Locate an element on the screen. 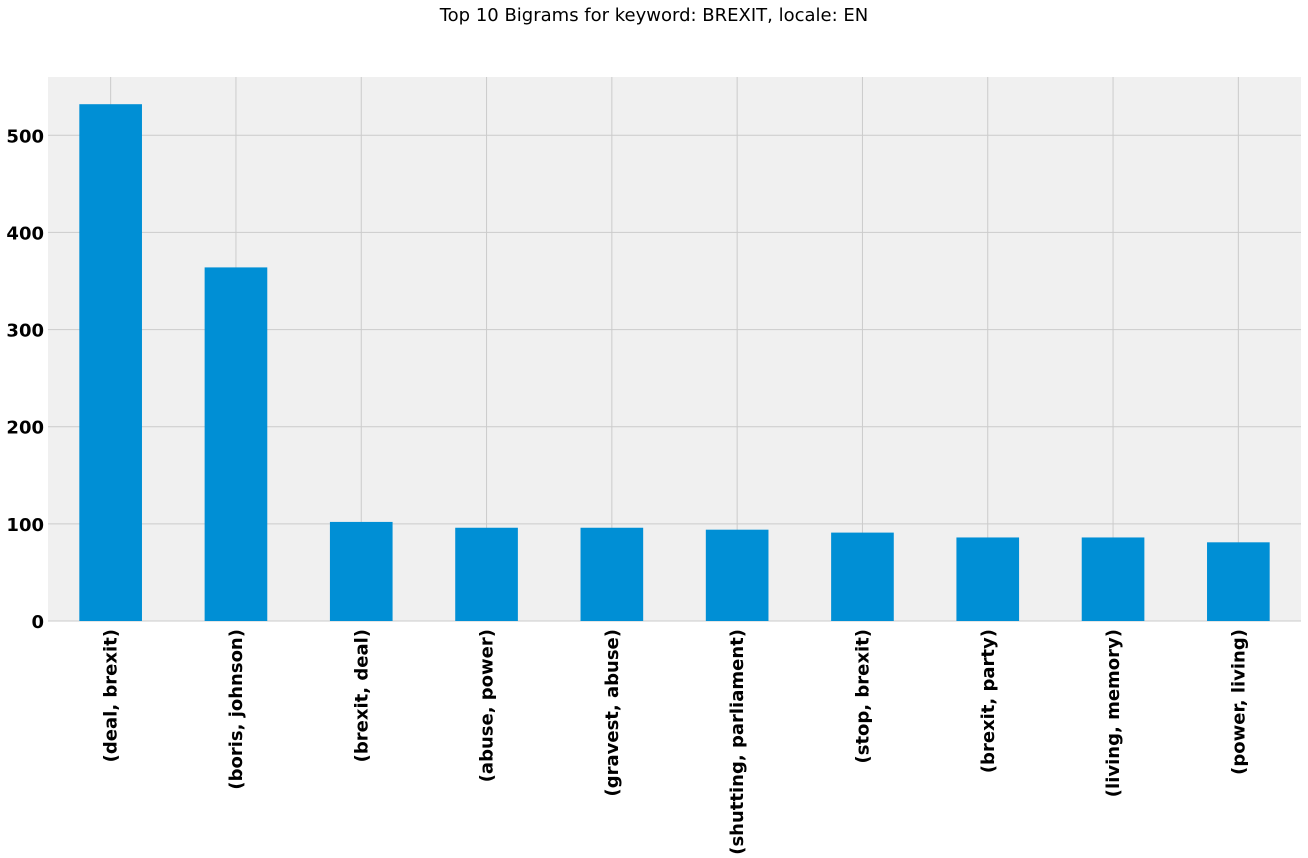 Image resolution: width=1308 pixels, height=858 pixels. x-tick-label: (boris, johnson) is located at coordinates (236, 709).